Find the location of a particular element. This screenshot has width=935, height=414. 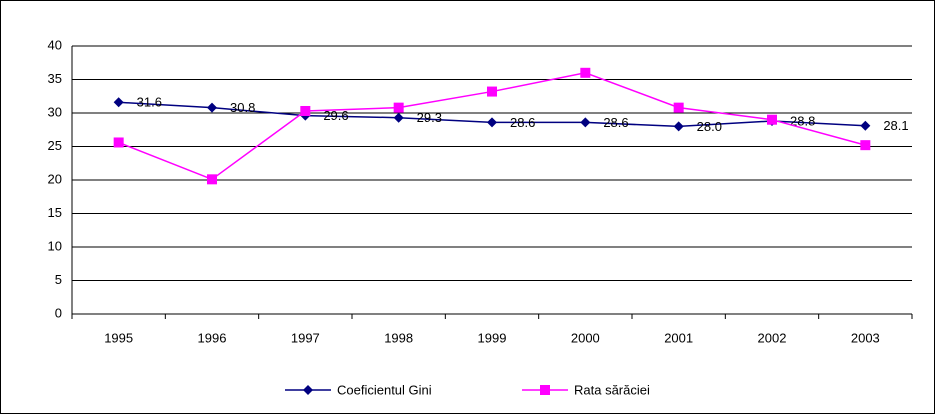

x-tick-label: 1996 is located at coordinates (212, 337).